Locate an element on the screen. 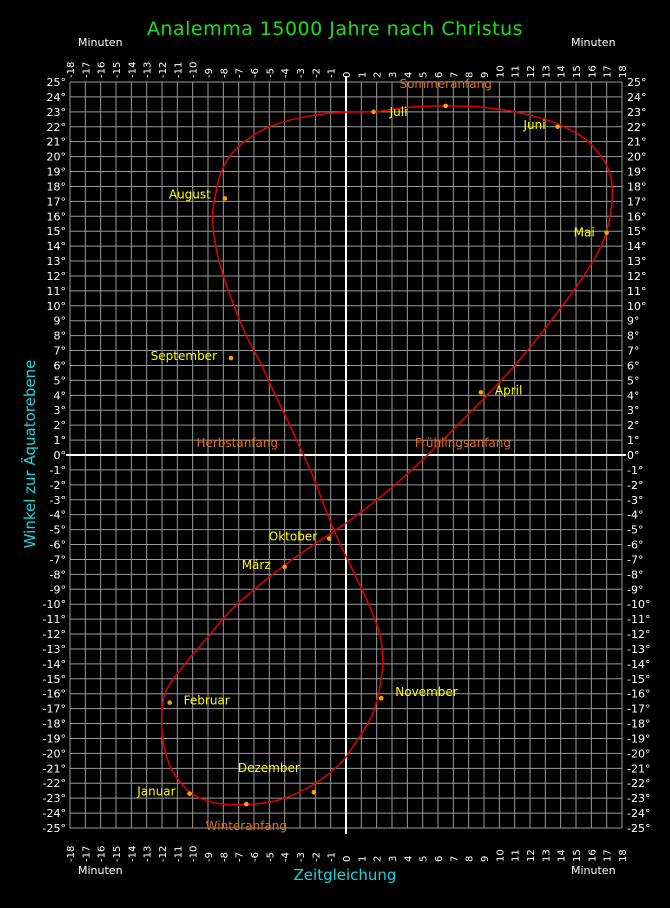 This screenshot has height=908, width=670. y-tick-label-right: 7° is located at coordinates (633, 351).